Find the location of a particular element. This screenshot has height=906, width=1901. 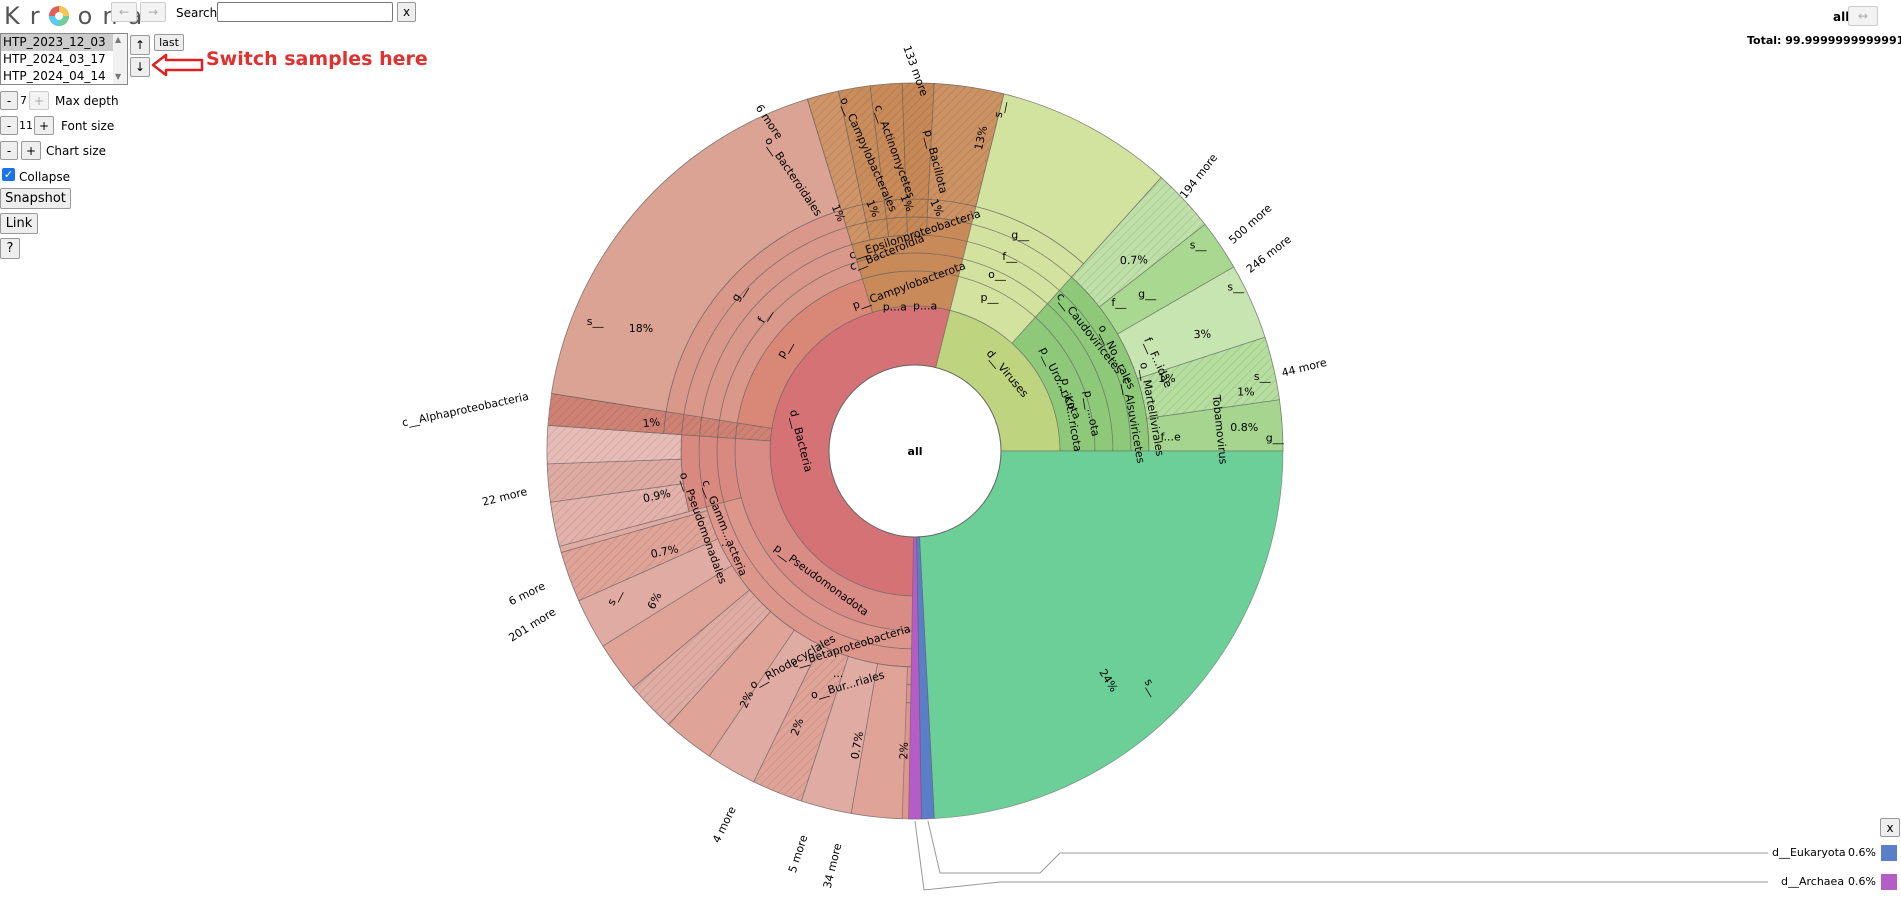

back-button: ← is located at coordinates (124, 12).